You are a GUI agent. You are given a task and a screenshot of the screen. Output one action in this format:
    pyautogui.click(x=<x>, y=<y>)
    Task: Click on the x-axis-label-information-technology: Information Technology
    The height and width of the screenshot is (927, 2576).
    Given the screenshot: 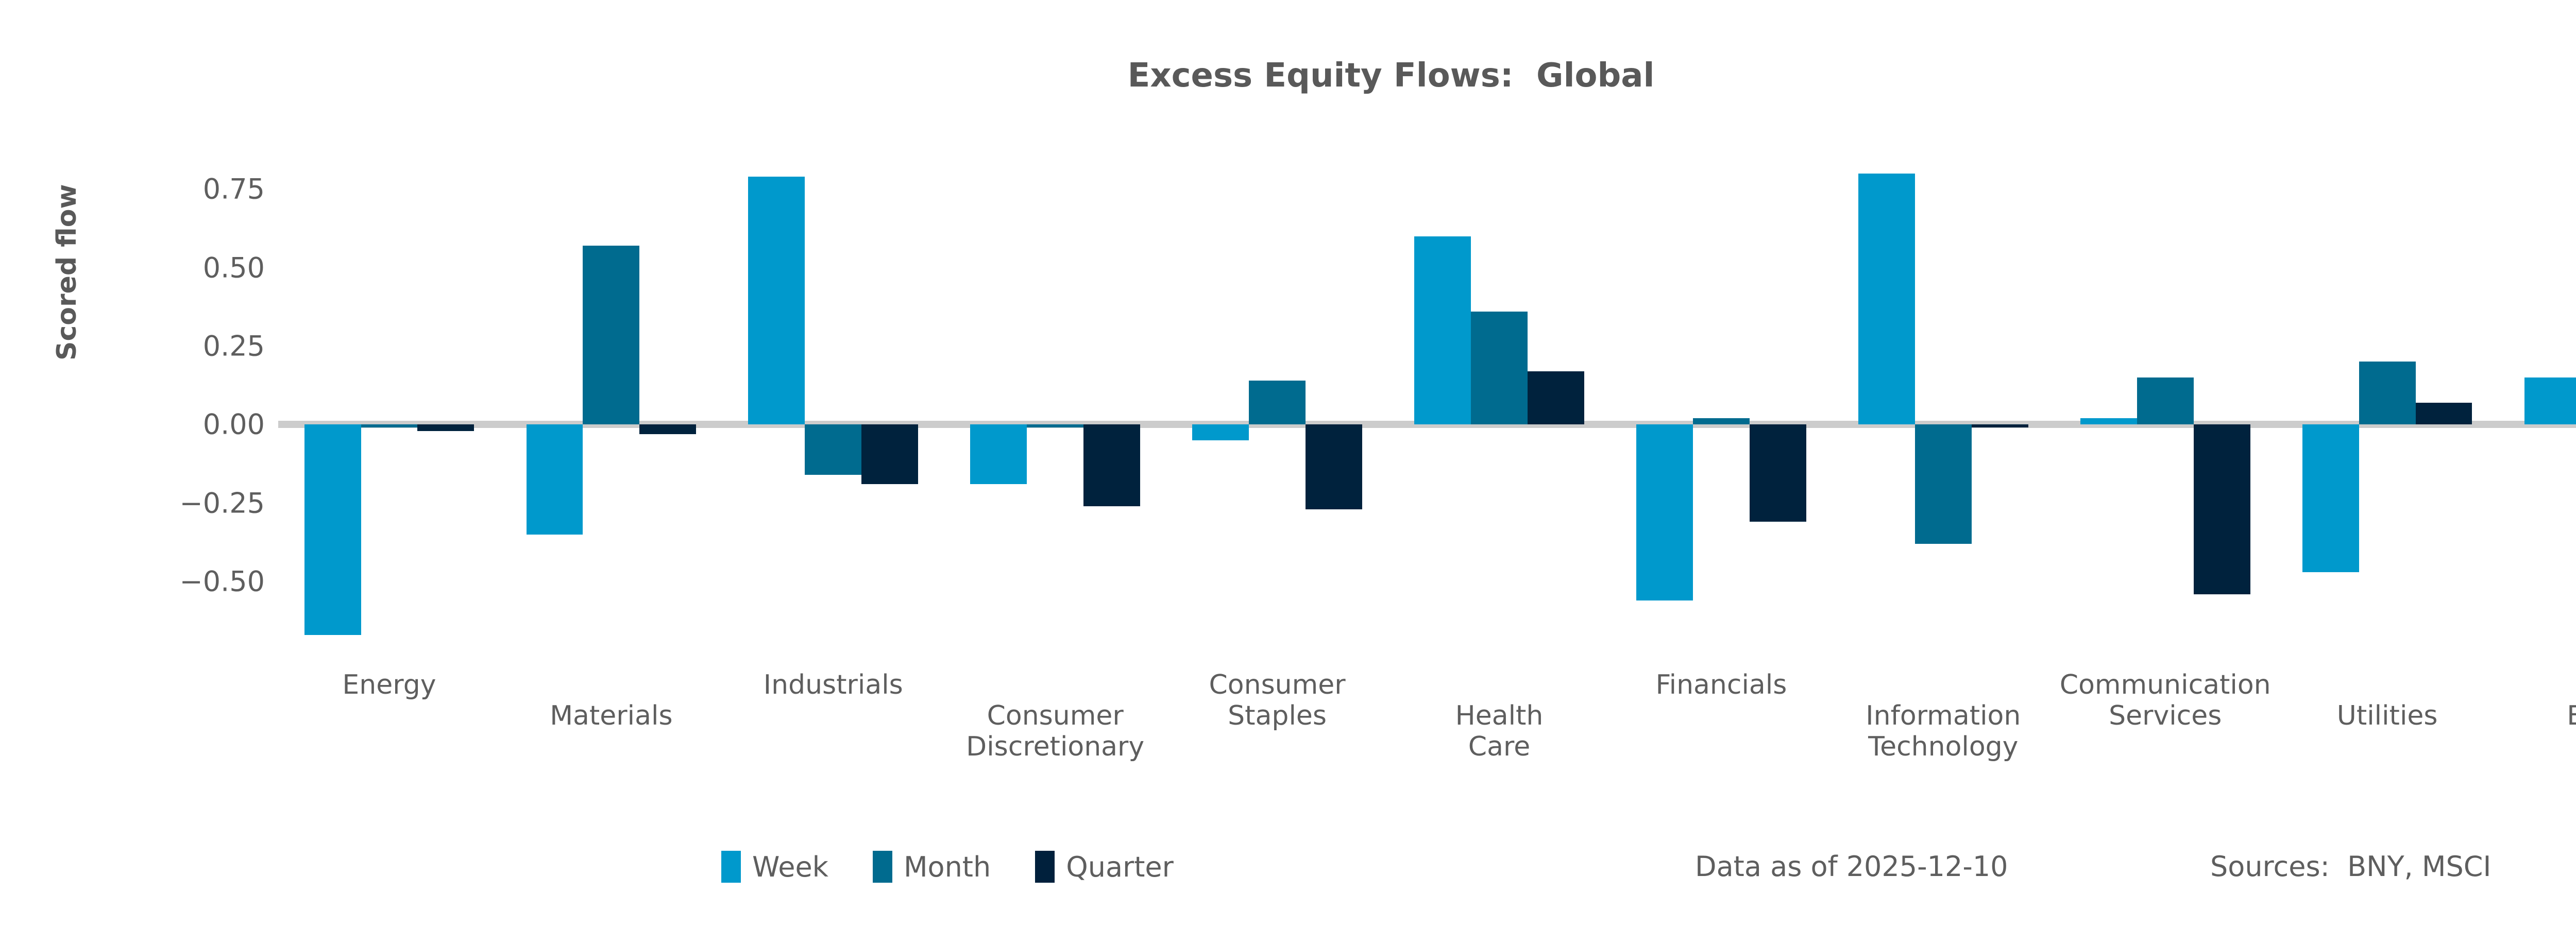 What is the action you would take?
    pyautogui.click(x=1944, y=731)
    